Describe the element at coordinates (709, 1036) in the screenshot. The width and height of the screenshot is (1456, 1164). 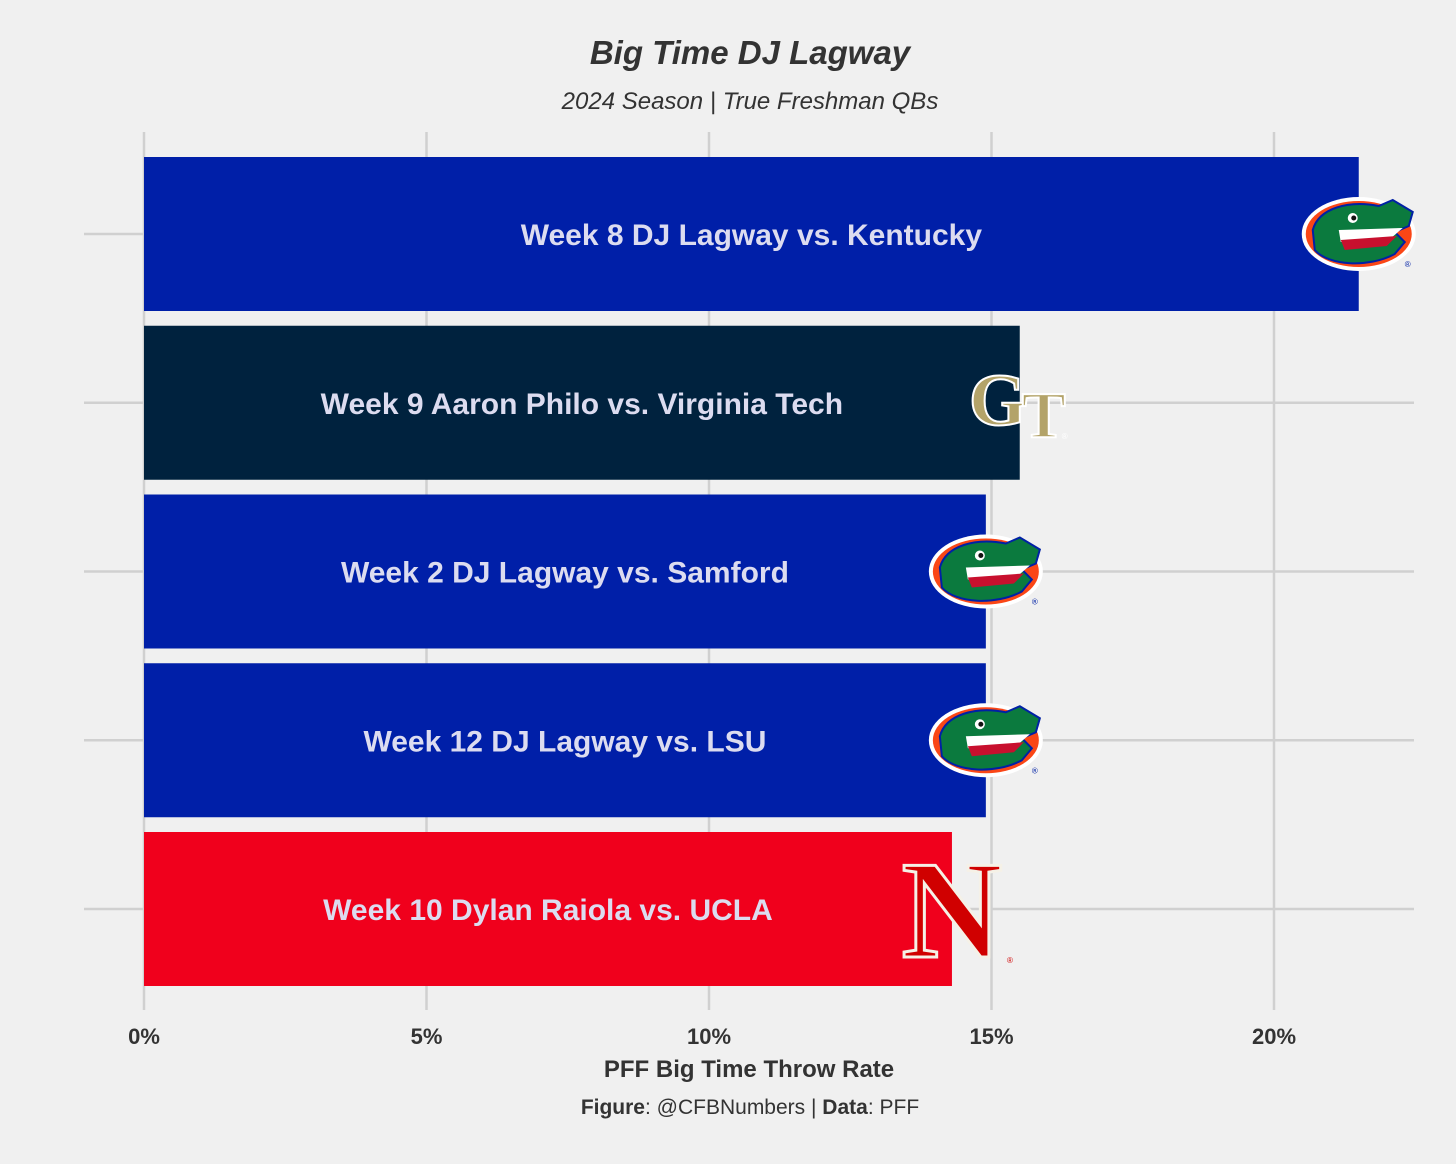
I see `x-tick-label: 10%` at that location.